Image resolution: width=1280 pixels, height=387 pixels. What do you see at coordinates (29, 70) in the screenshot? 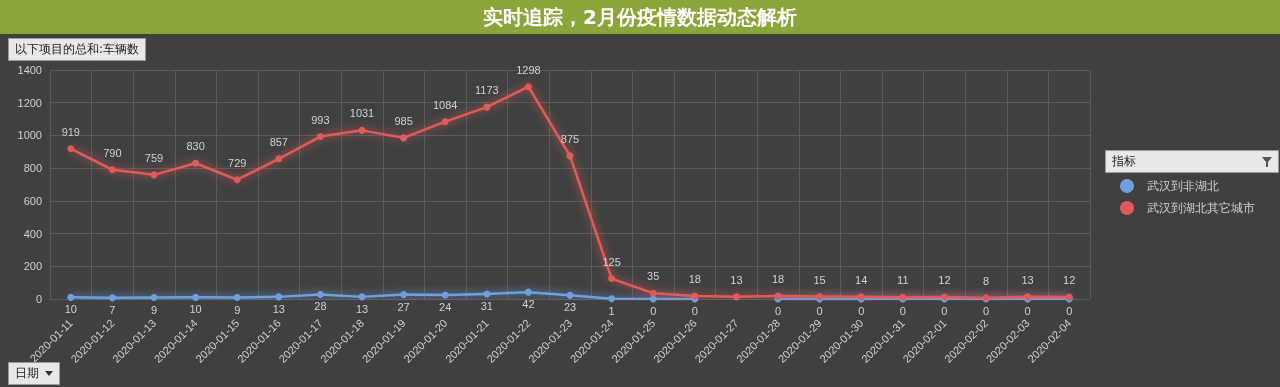
I see `y-tick-label: 1400` at bounding box center [29, 70].